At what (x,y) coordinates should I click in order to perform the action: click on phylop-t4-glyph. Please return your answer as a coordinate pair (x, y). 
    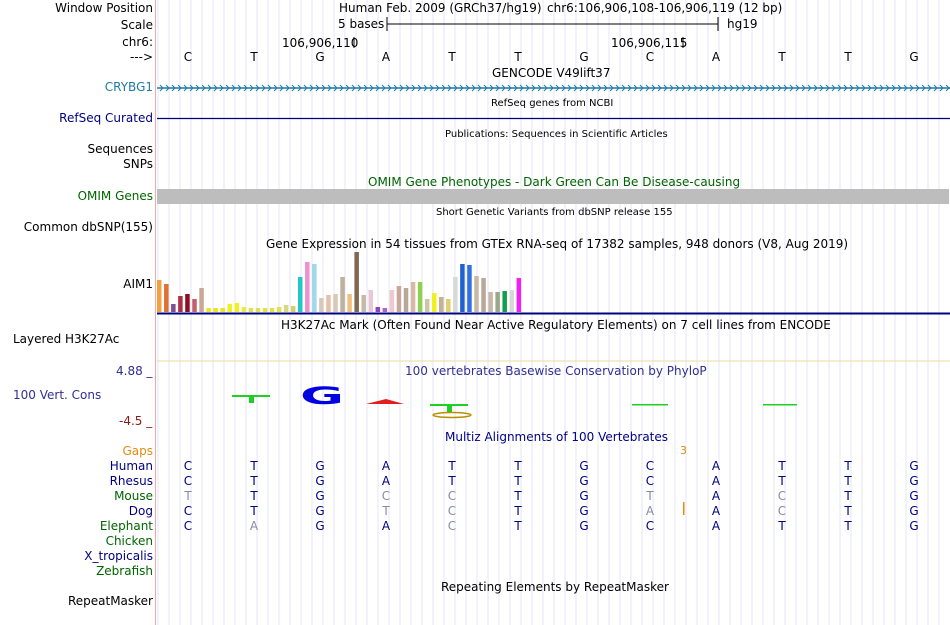
    Looking at the image, I should click on (780, 405).